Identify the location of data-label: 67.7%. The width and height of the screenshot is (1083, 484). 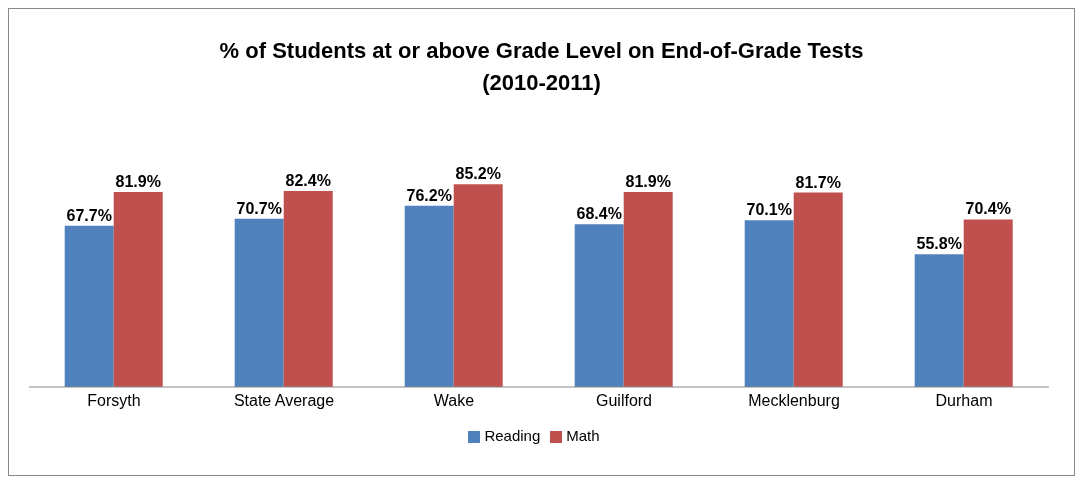
(89, 215).